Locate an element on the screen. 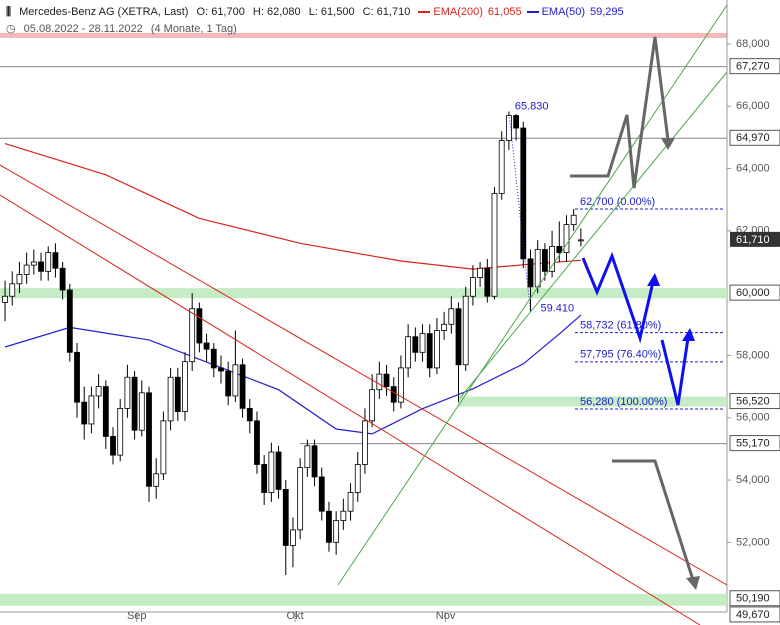  level-label: 49,670 is located at coordinates (753, 615).